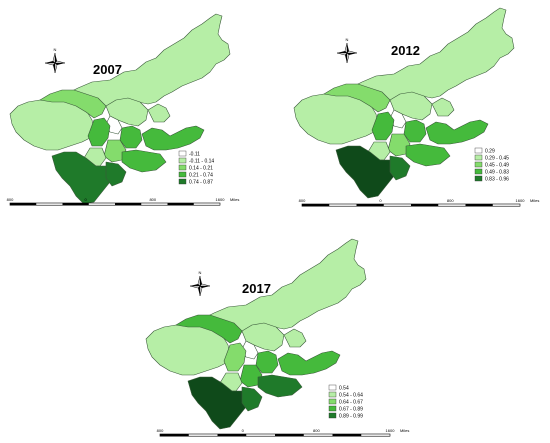 Image resolution: width=550 pixels, height=443 pixels. What do you see at coordinates (344, 389) in the screenshot?
I see `legend-label: 0.54` at bounding box center [344, 389].